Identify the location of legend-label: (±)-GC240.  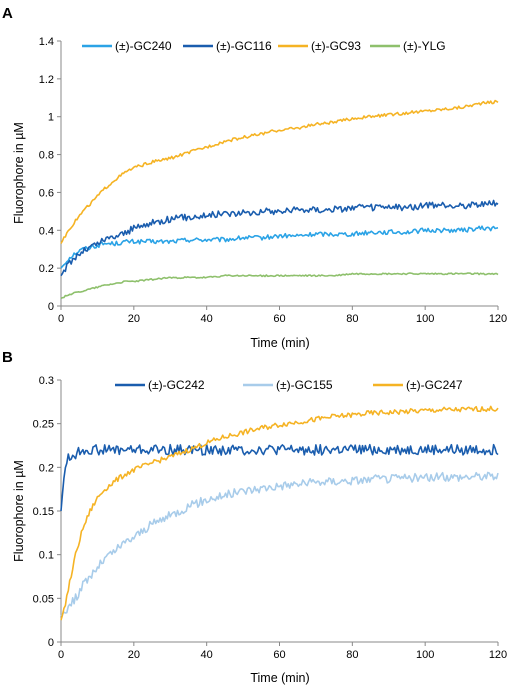
(143, 46).